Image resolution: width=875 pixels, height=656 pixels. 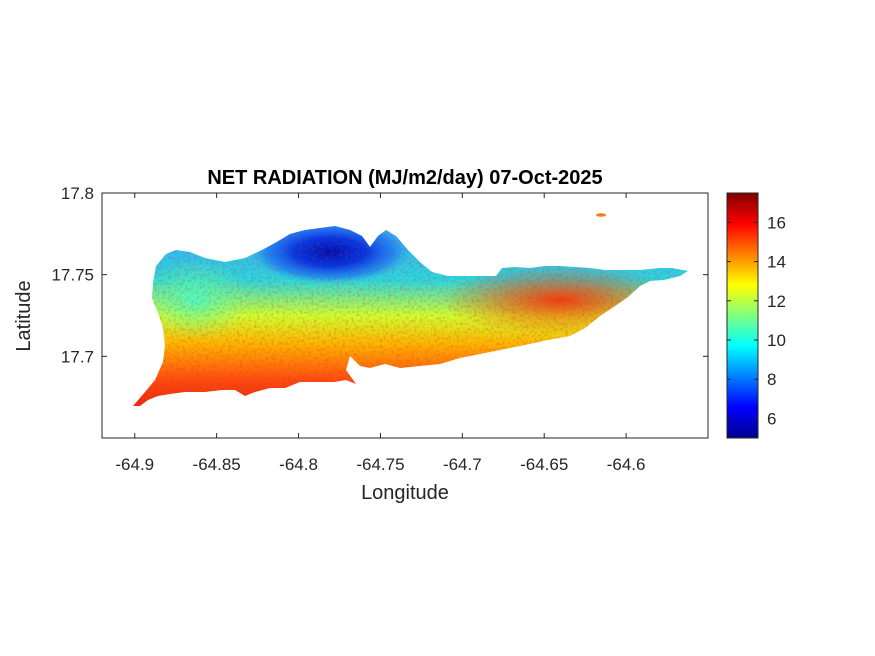 I want to click on x-tick-label: -64.9, so click(x=134, y=464).